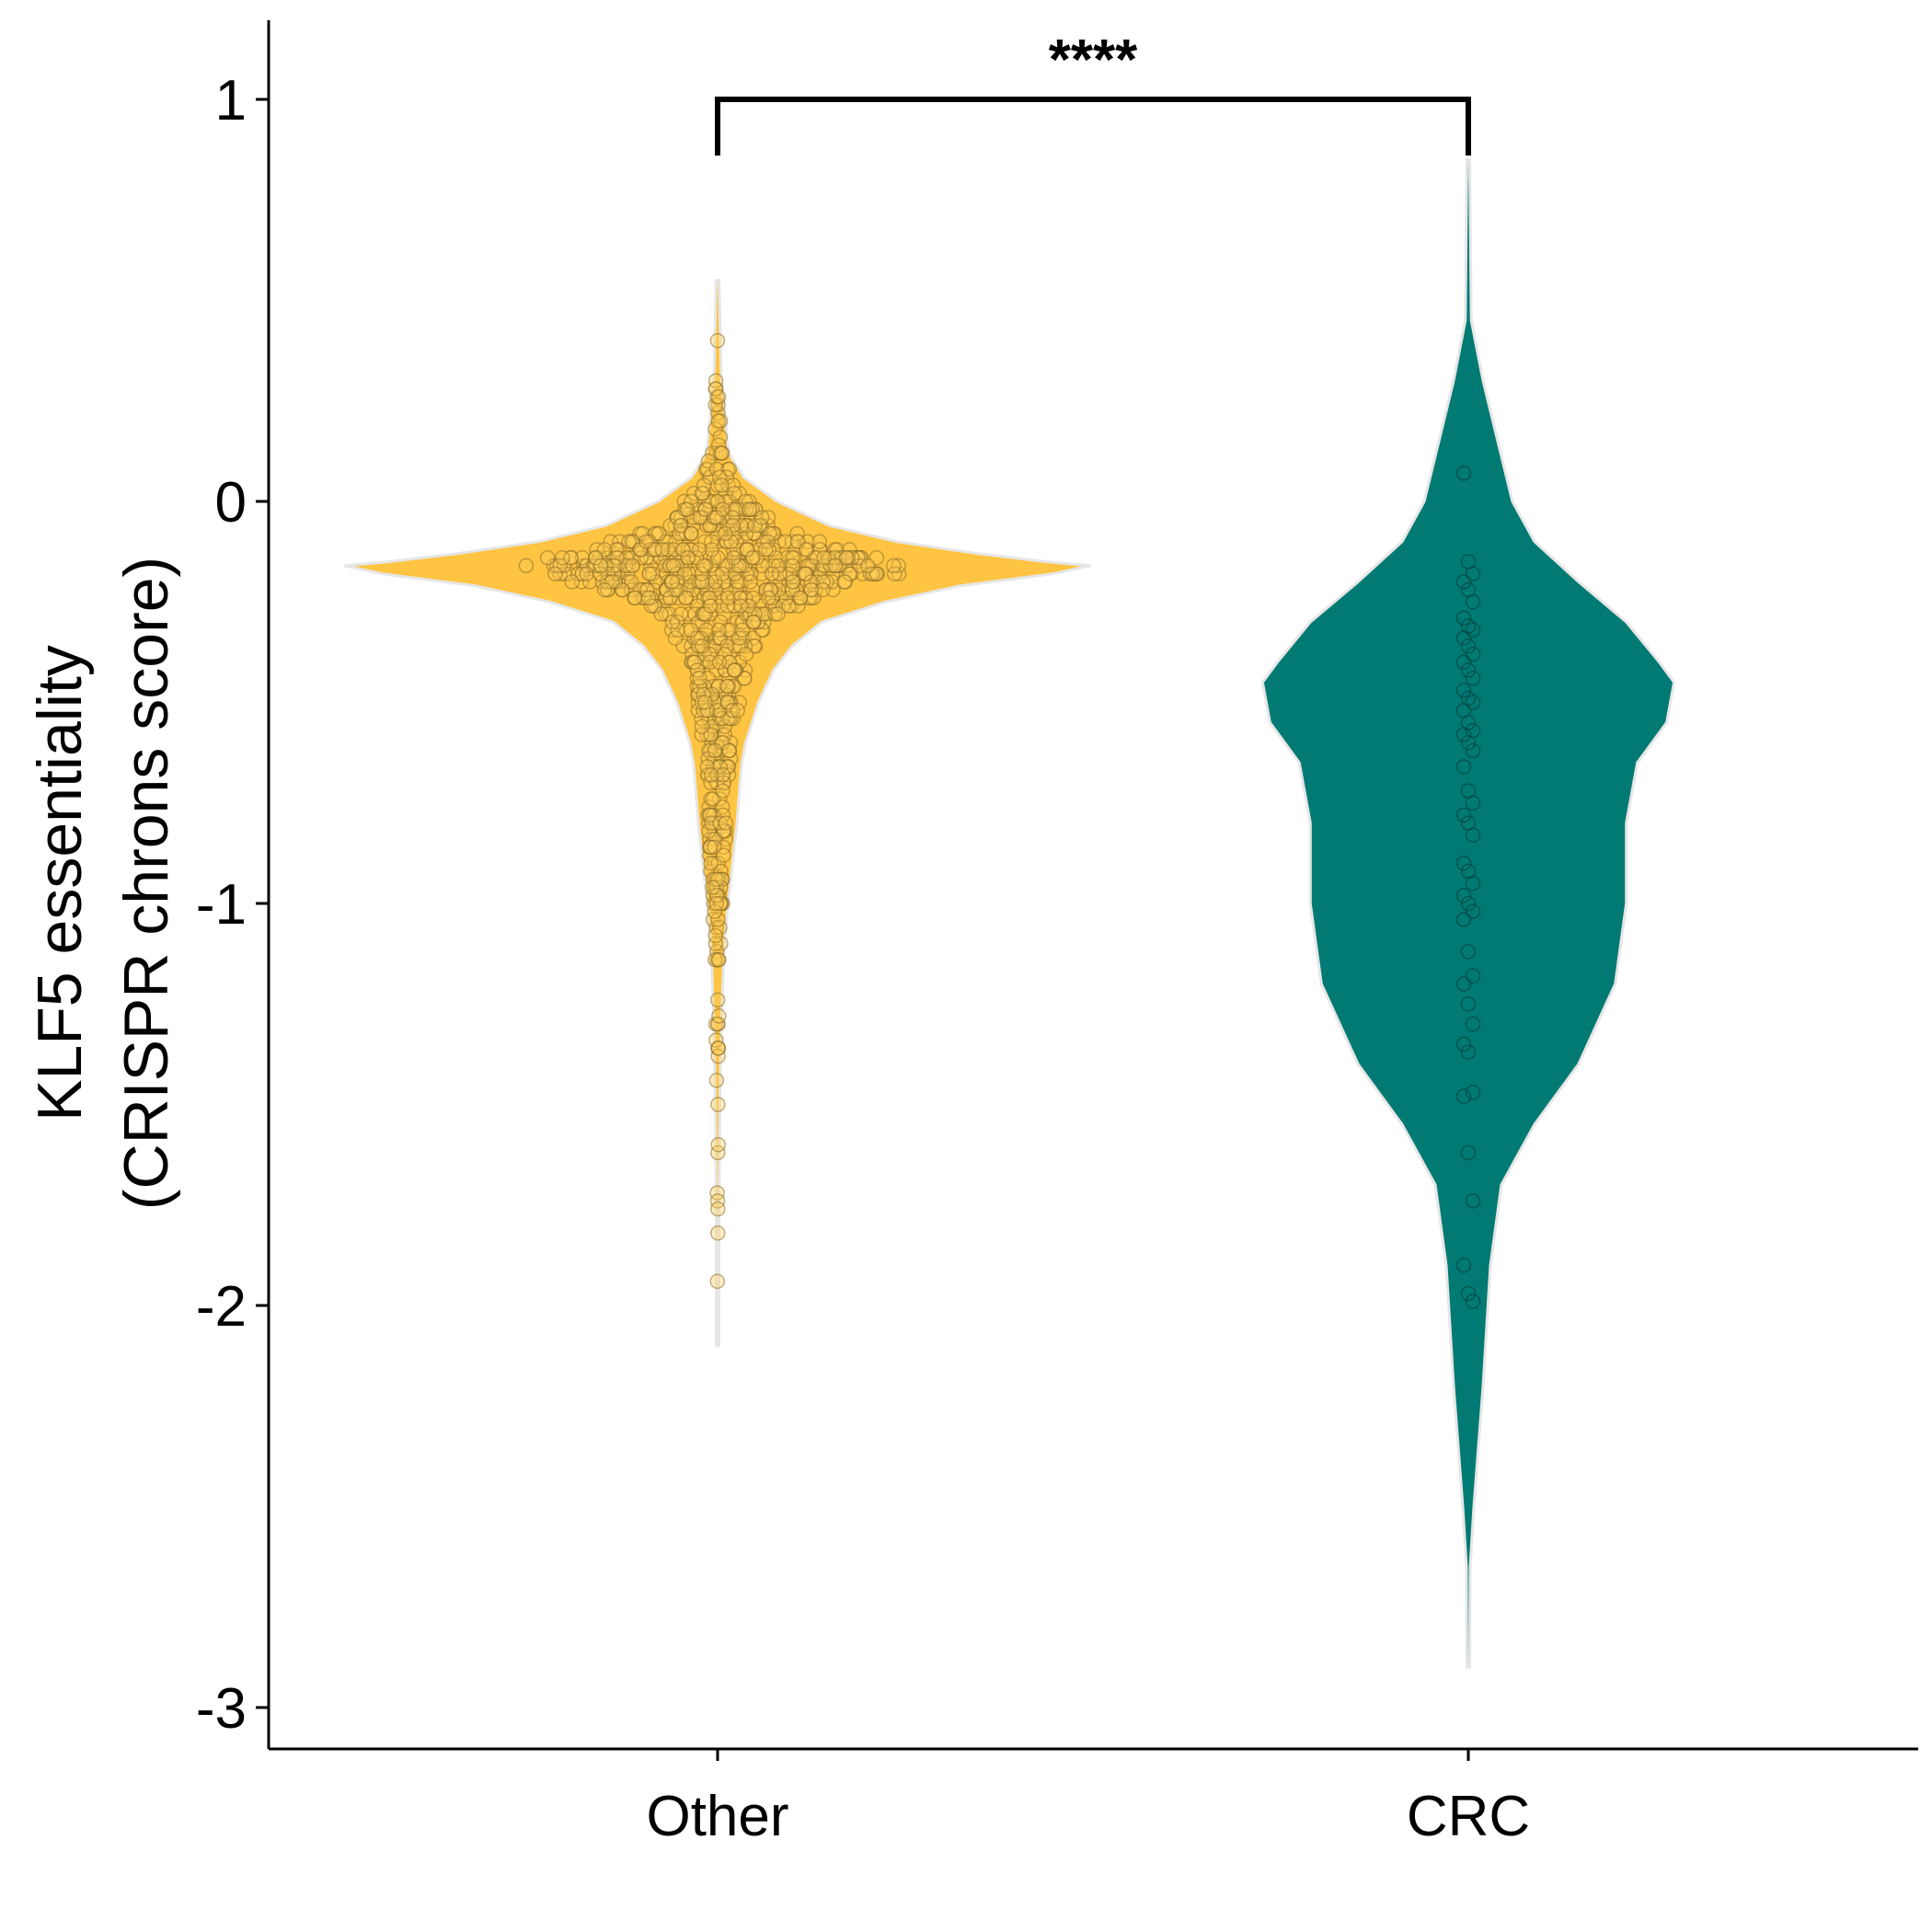 The height and width of the screenshot is (1932, 1932). I want to click on y-tick-label: -2, so click(221, 1307).